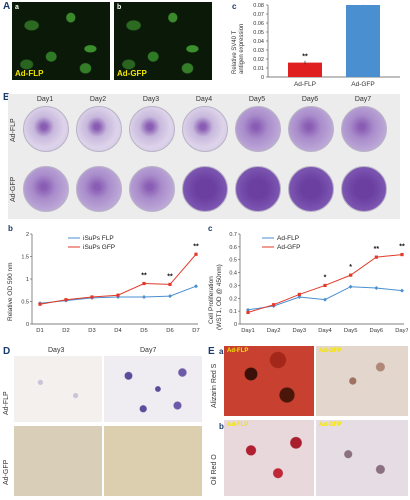 The width and height of the screenshot is (410, 500). I want to click on x-tick-label: D4, so click(118, 331).